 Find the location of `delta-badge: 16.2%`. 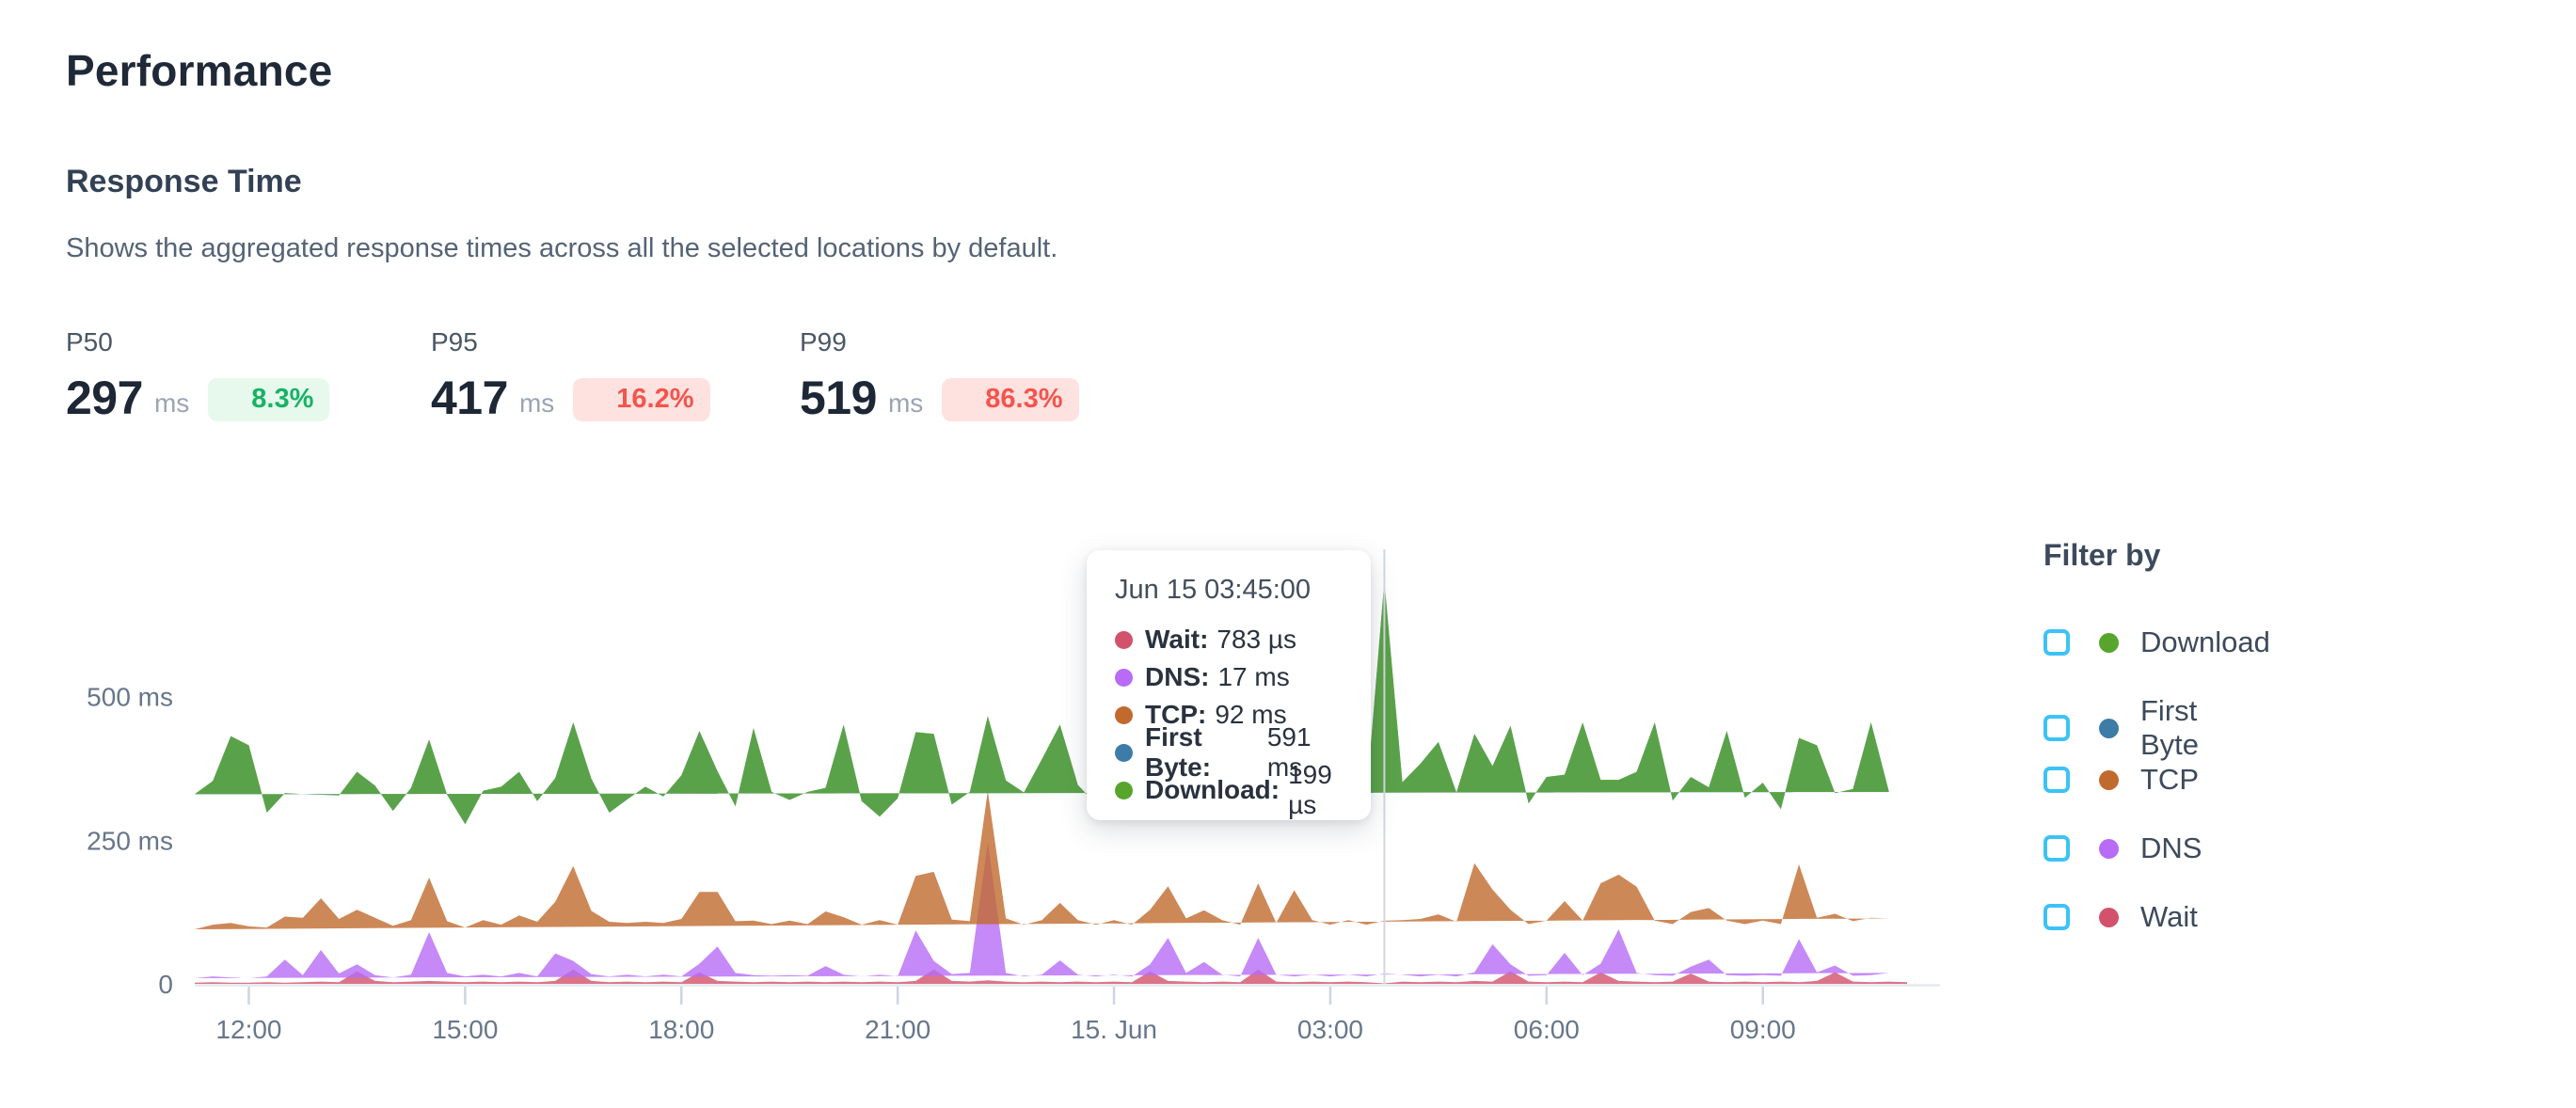

delta-badge: 16.2% is located at coordinates (642, 399).